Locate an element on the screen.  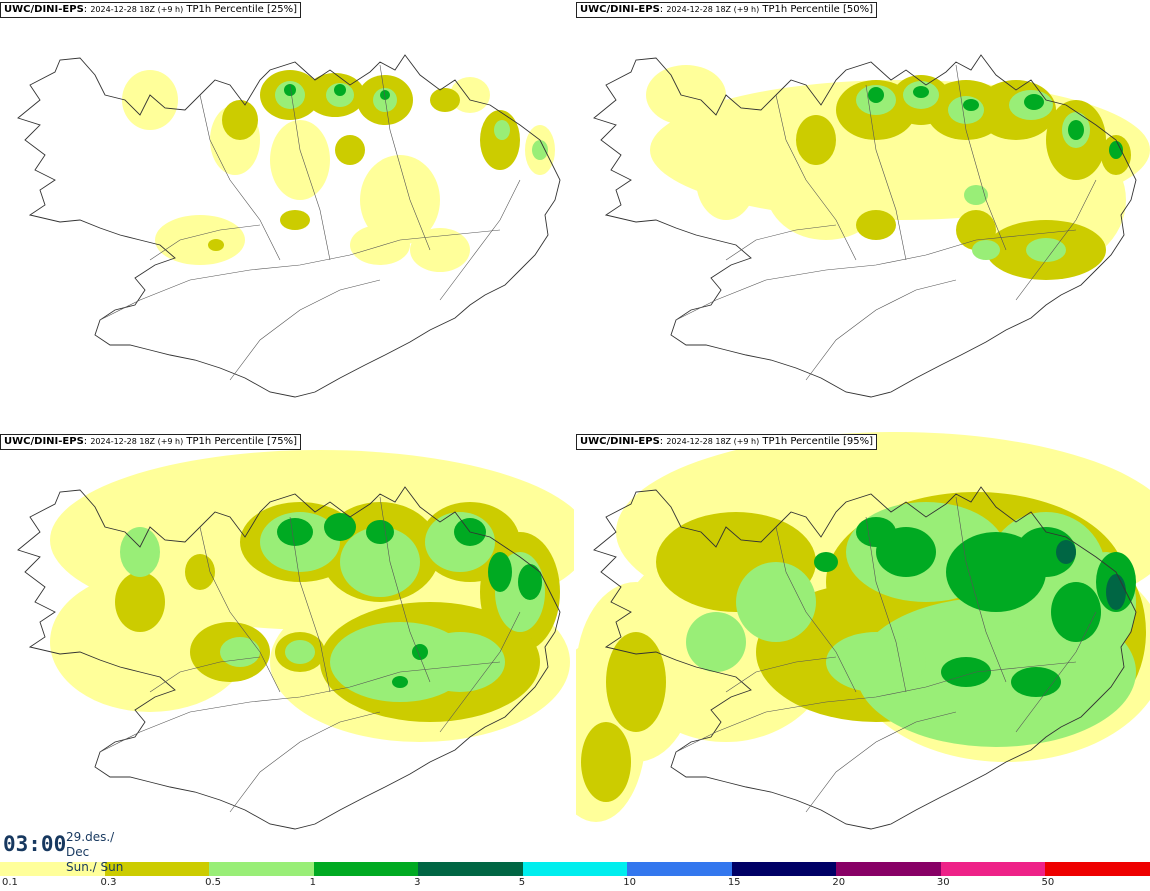
valid-date-label: 29.des./ Dec is located at coordinates (90, 844).